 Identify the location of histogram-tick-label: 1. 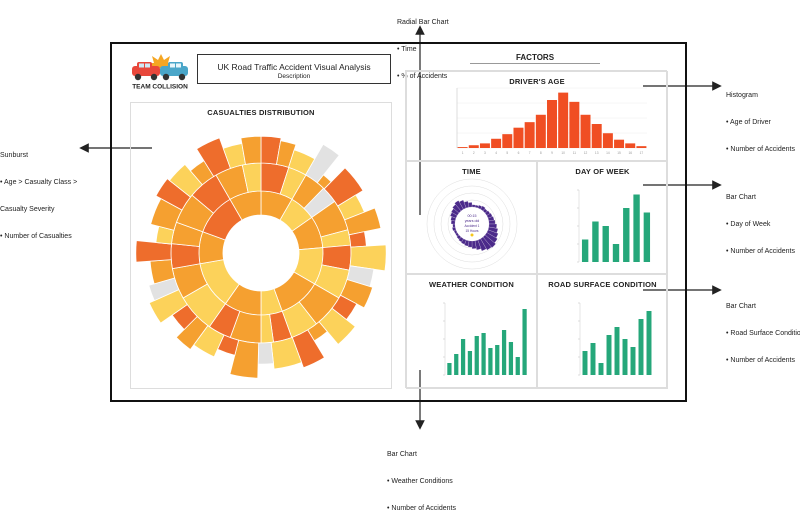
(463, 153).